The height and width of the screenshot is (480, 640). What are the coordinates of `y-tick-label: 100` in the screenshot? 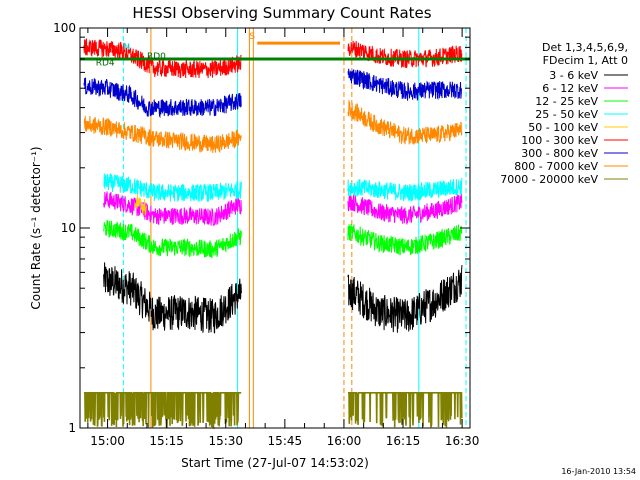 It's located at (64, 28).